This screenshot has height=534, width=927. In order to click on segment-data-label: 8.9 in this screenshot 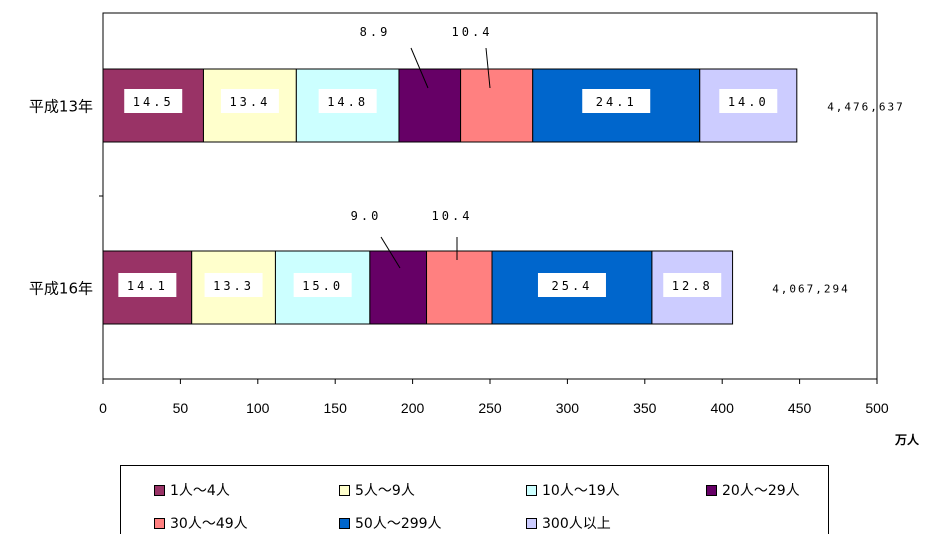, I will do `click(375, 32)`.